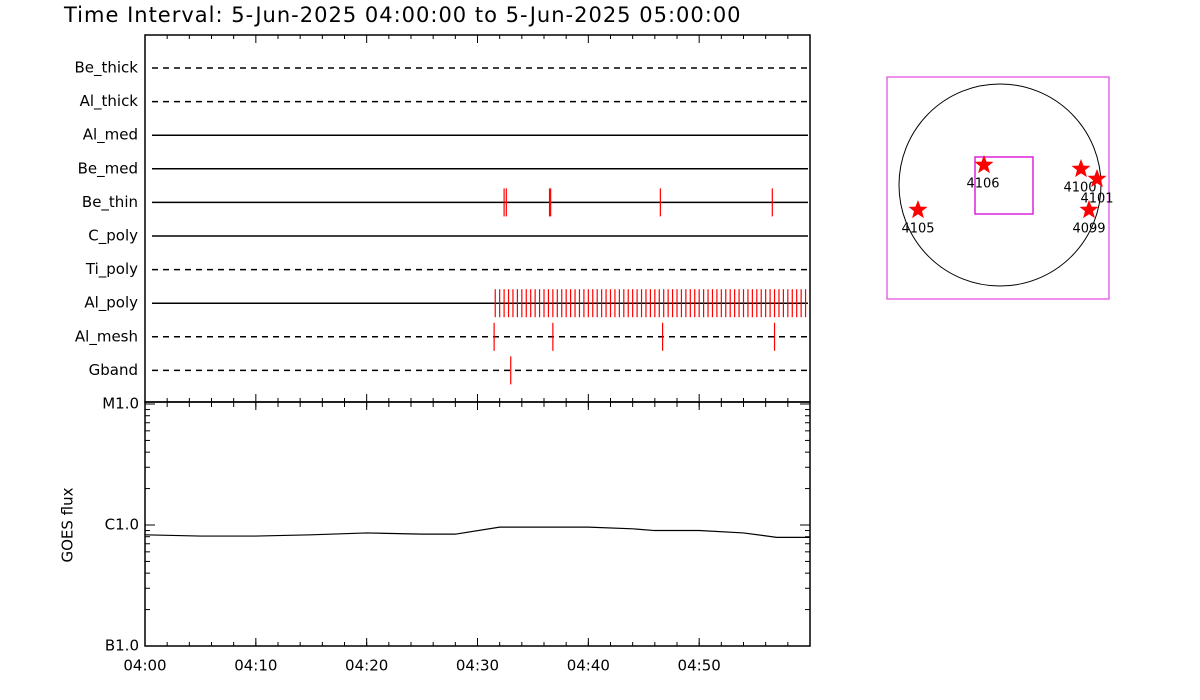 This screenshot has width=1200, height=700. What do you see at coordinates (917, 229) in the screenshot?
I see `region-label: 4105` at bounding box center [917, 229].